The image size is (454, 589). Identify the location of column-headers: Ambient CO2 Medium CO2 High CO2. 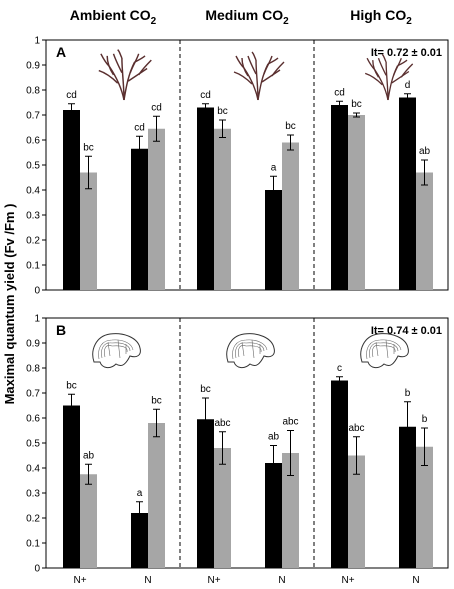
(241, 17).